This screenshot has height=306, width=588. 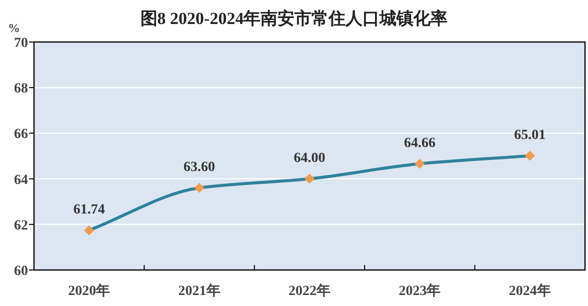 I want to click on data-label: 65.01, so click(x=530, y=135).